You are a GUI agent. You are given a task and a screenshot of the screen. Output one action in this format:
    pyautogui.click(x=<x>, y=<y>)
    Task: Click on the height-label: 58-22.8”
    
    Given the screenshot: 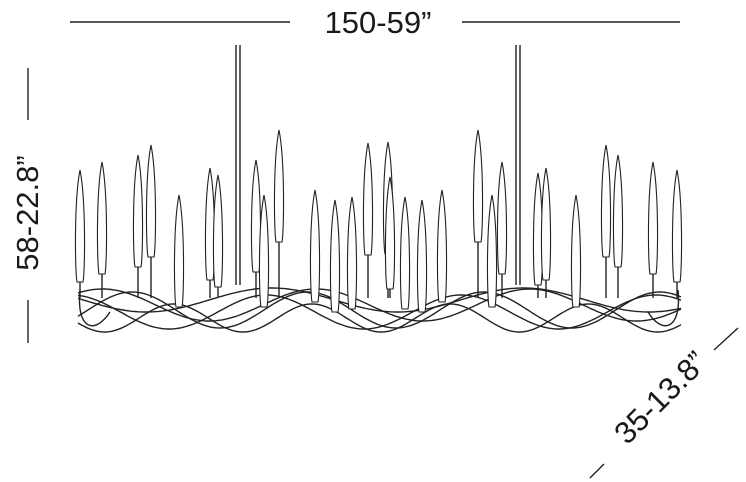 What is the action you would take?
    pyautogui.click(x=27, y=212)
    